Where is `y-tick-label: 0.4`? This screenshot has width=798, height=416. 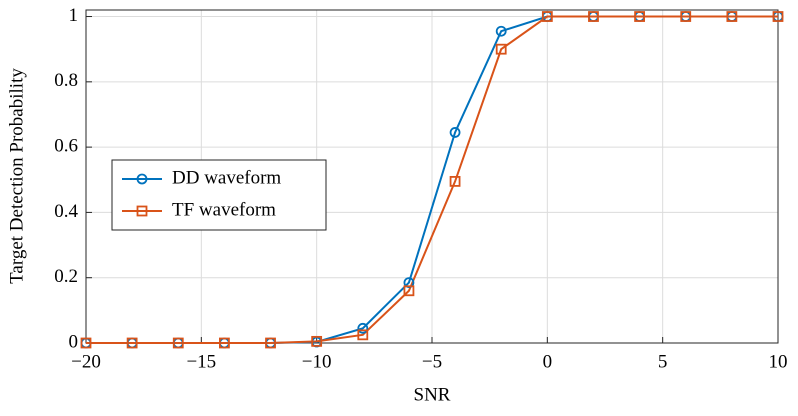 y-tick-label: 0.4 is located at coordinates (66, 211).